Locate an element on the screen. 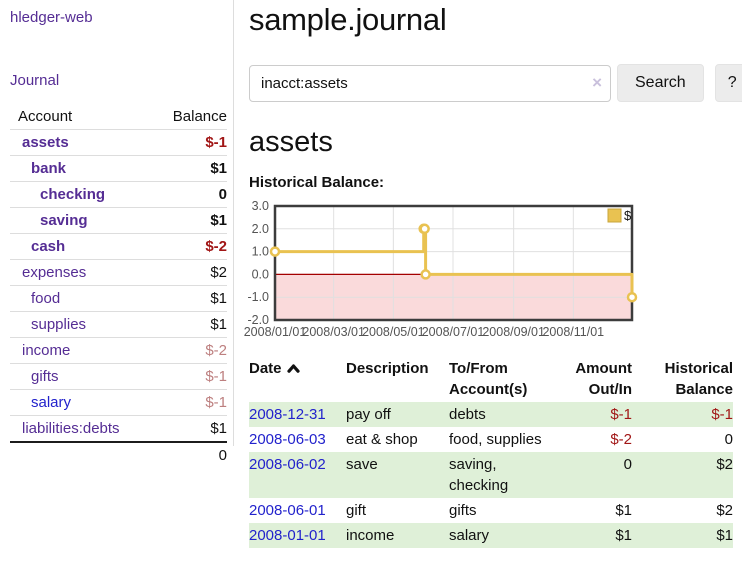  register-row: 2008-12-31 pay off debts $-1 $-1 is located at coordinates (491, 414).